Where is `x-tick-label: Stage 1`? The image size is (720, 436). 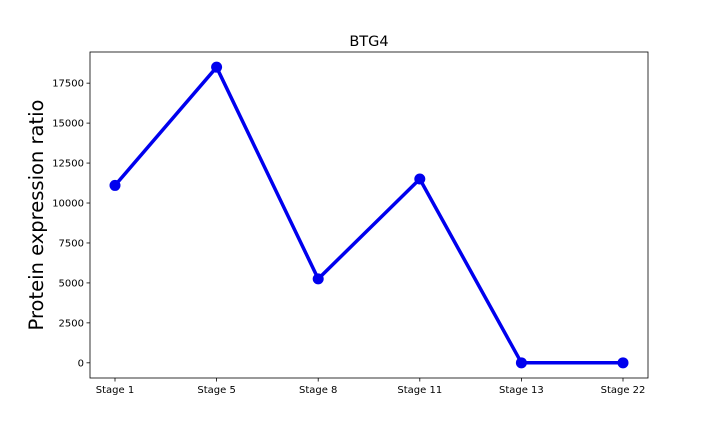 x-tick-label: Stage 1 is located at coordinates (115, 390).